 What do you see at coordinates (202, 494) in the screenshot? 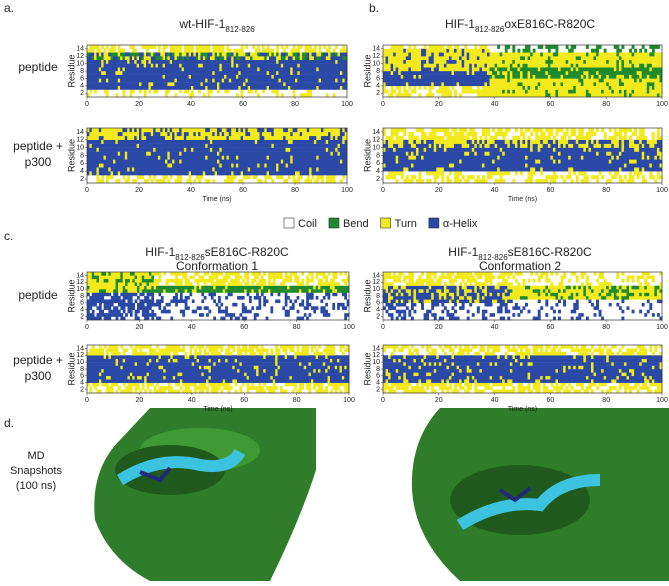
I see `snapshot-left` at bounding box center [202, 494].